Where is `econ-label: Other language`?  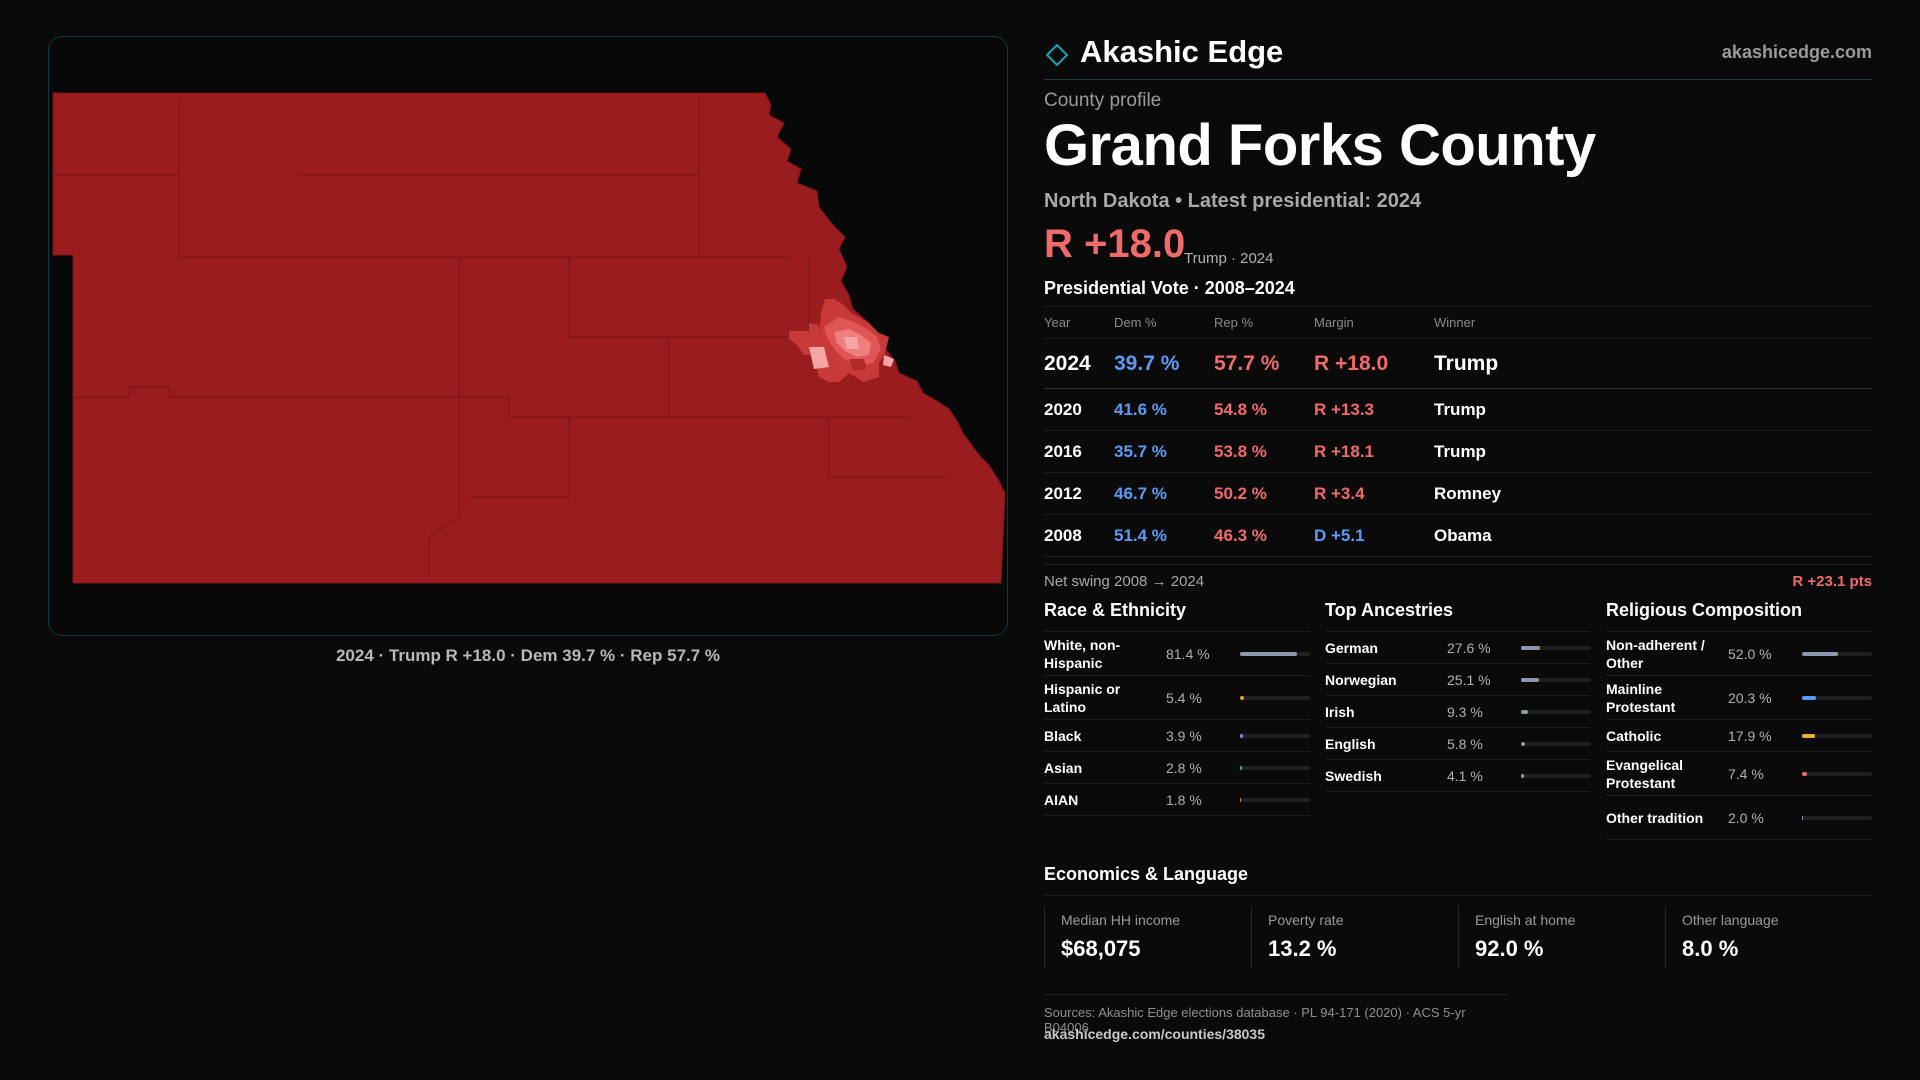
econ-label: Other language is located at coordinates (1730, 920).